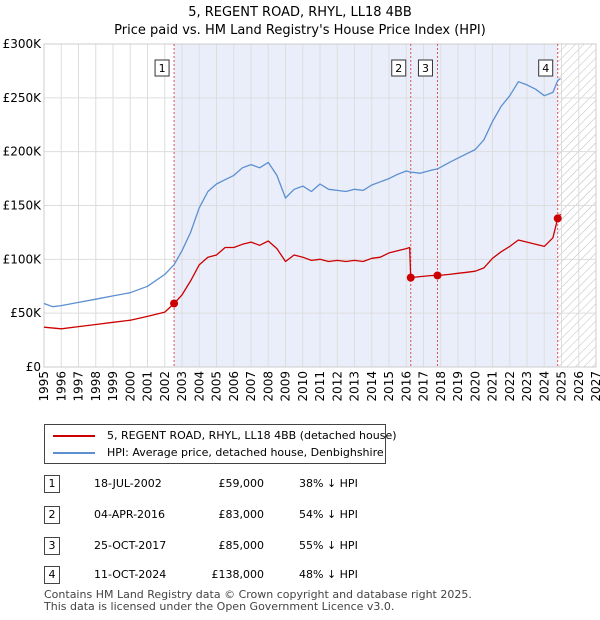 The image size is (600, 620). I want to click on y-tick-label: £250K, so click(23, 98).